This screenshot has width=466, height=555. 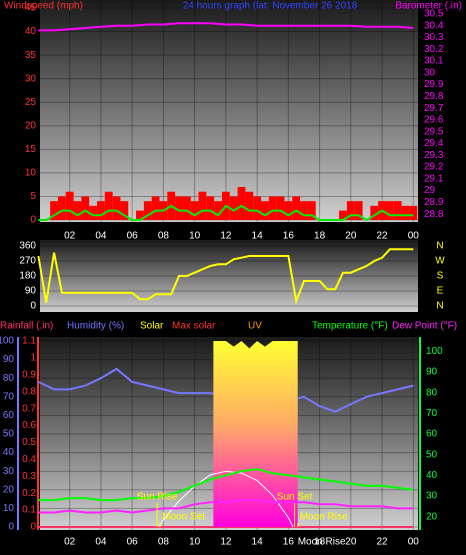 What do you see at coordinates (29, 341) in the screenshot?
I see `y3-tick-label: 1.1` at bounding box center [29, 341].